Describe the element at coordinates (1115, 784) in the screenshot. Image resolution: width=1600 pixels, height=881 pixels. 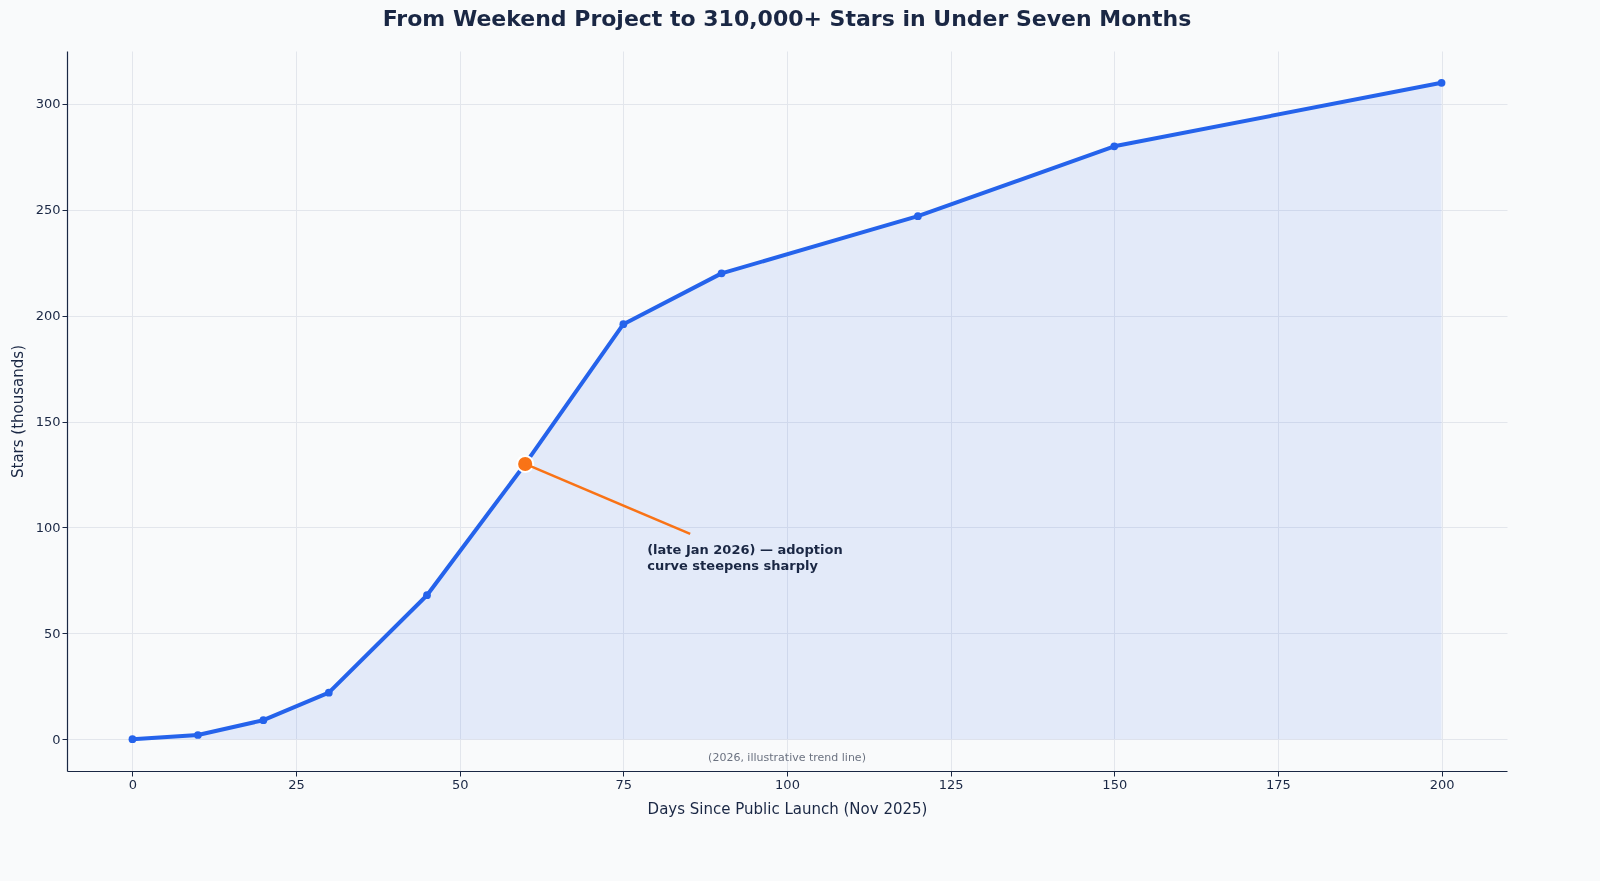
I see `x-tick-label: 150` at that location.